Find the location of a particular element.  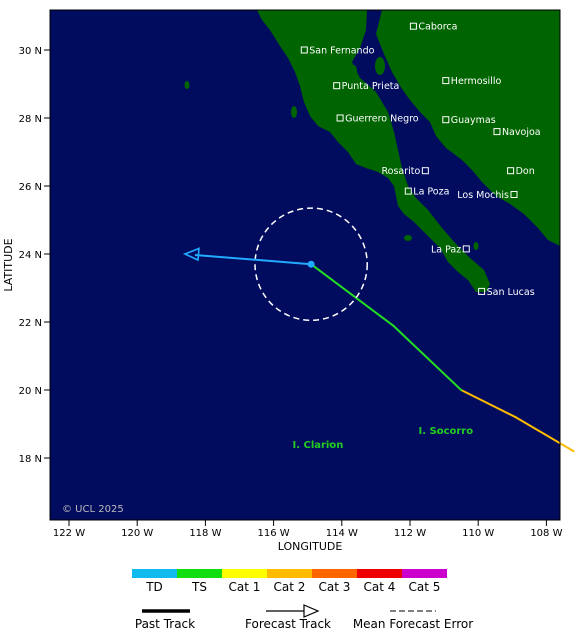

isla-angel is located at coordinates (354, 72).